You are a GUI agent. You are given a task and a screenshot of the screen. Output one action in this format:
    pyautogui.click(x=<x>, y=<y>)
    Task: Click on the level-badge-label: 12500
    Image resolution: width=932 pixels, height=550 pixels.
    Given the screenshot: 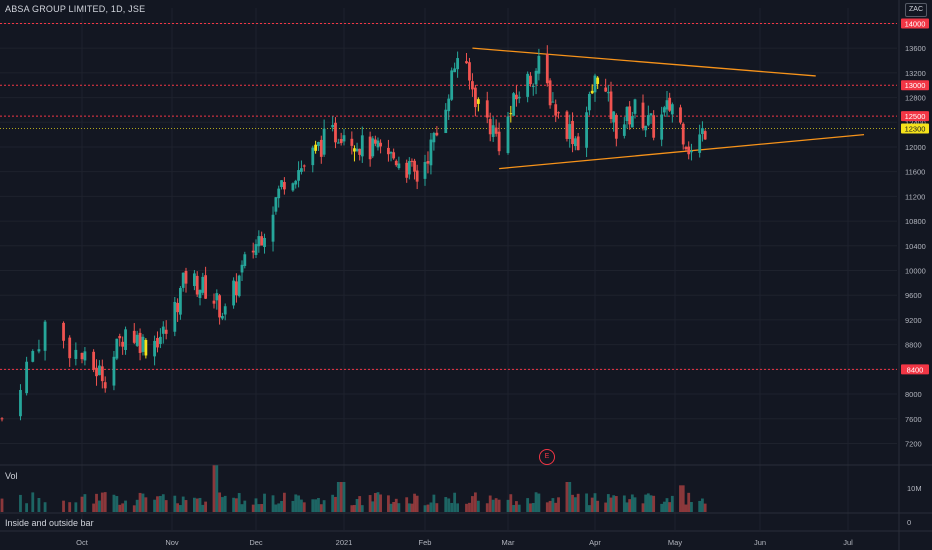 What is the action you would take?
    pyautogui.click(x=915, y=116)
    